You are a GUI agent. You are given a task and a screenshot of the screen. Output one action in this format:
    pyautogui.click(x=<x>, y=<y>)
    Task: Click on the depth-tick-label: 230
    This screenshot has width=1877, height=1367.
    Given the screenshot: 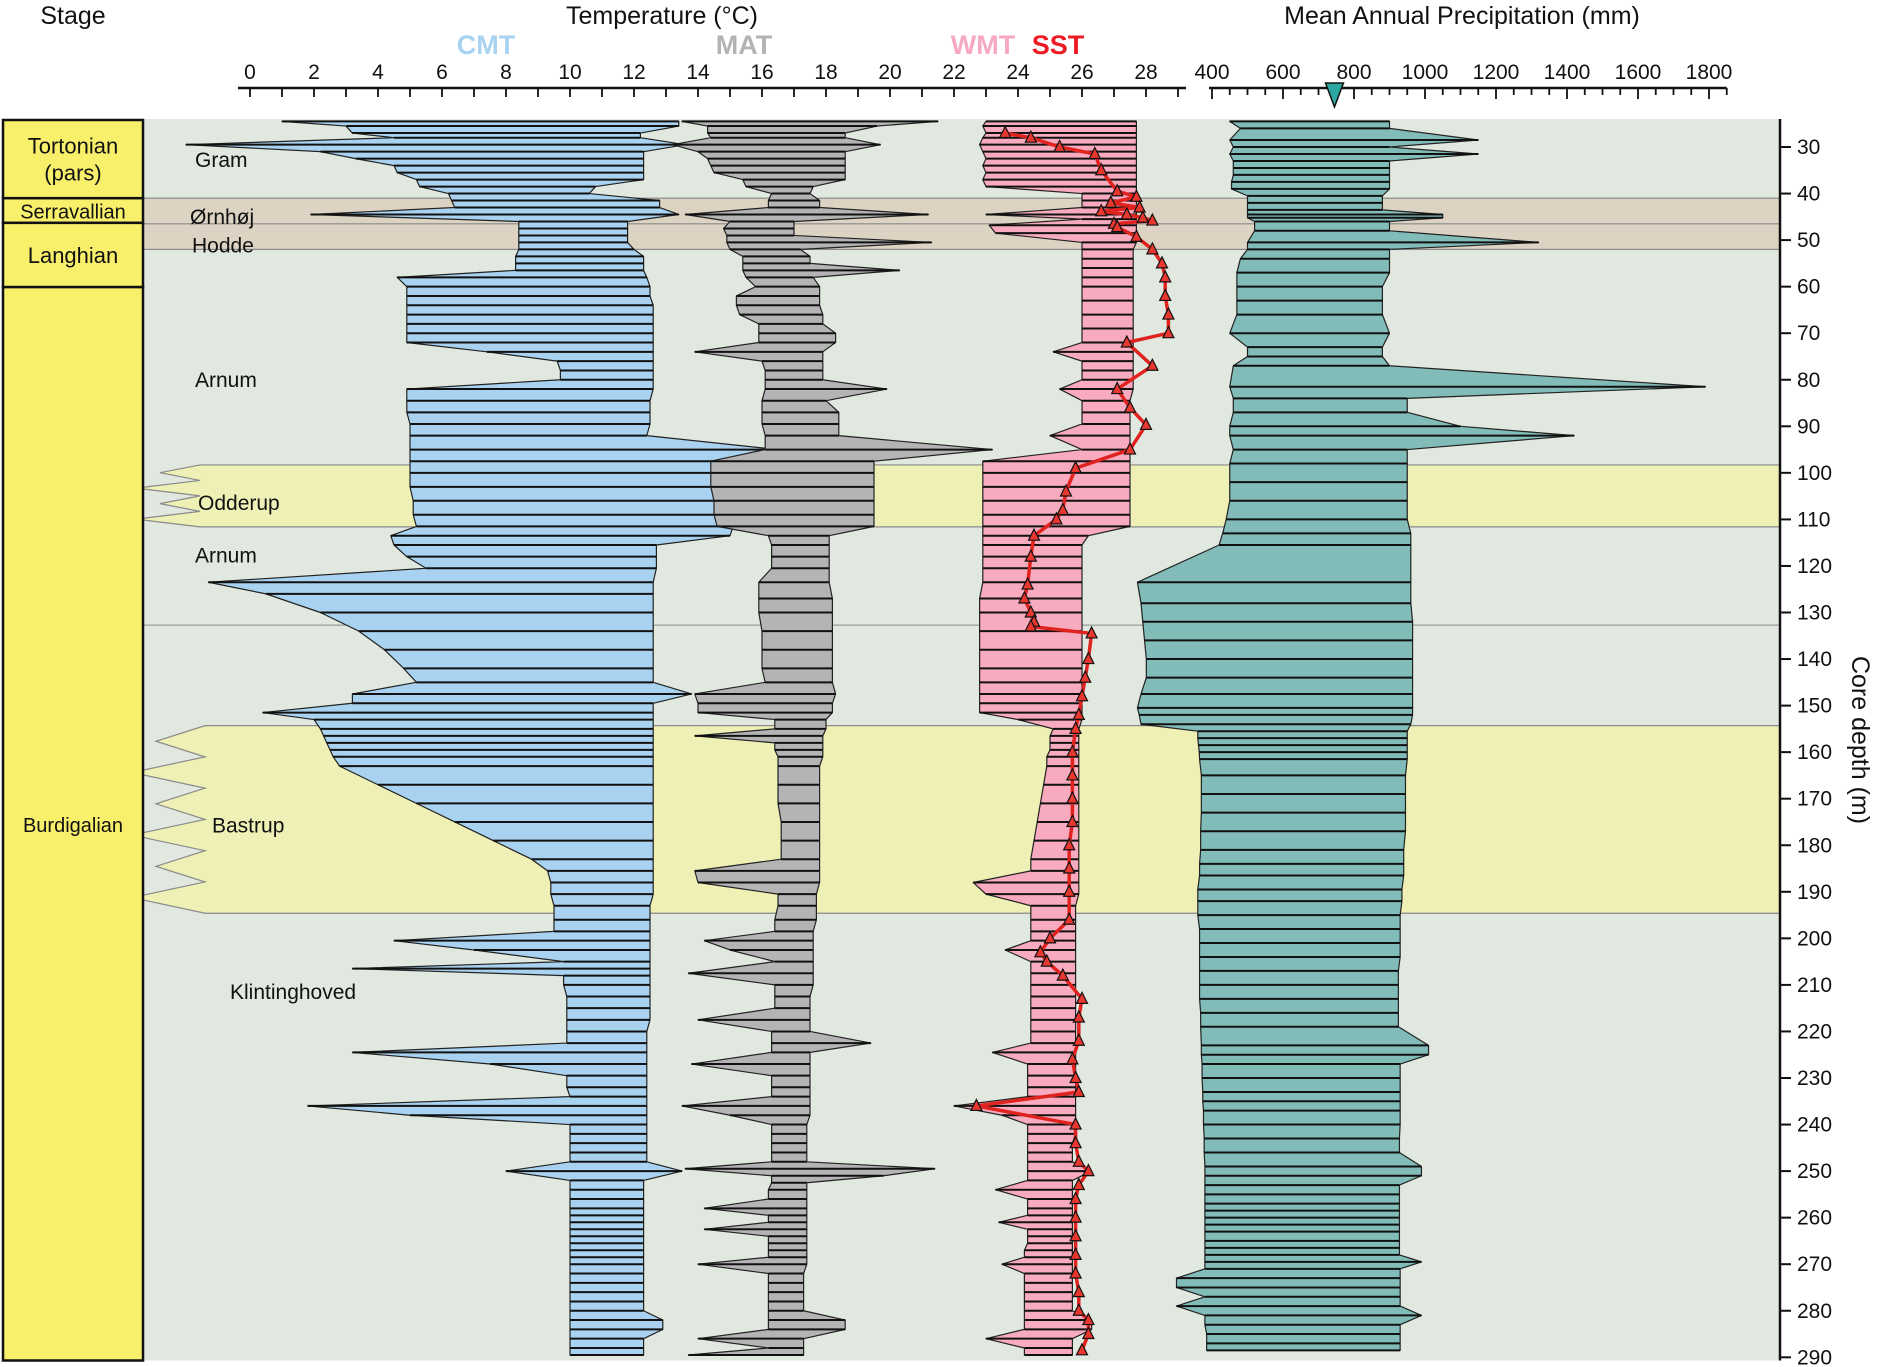 What is the action you would take?
    pyautogui.click(x=1814, y=1078)
    